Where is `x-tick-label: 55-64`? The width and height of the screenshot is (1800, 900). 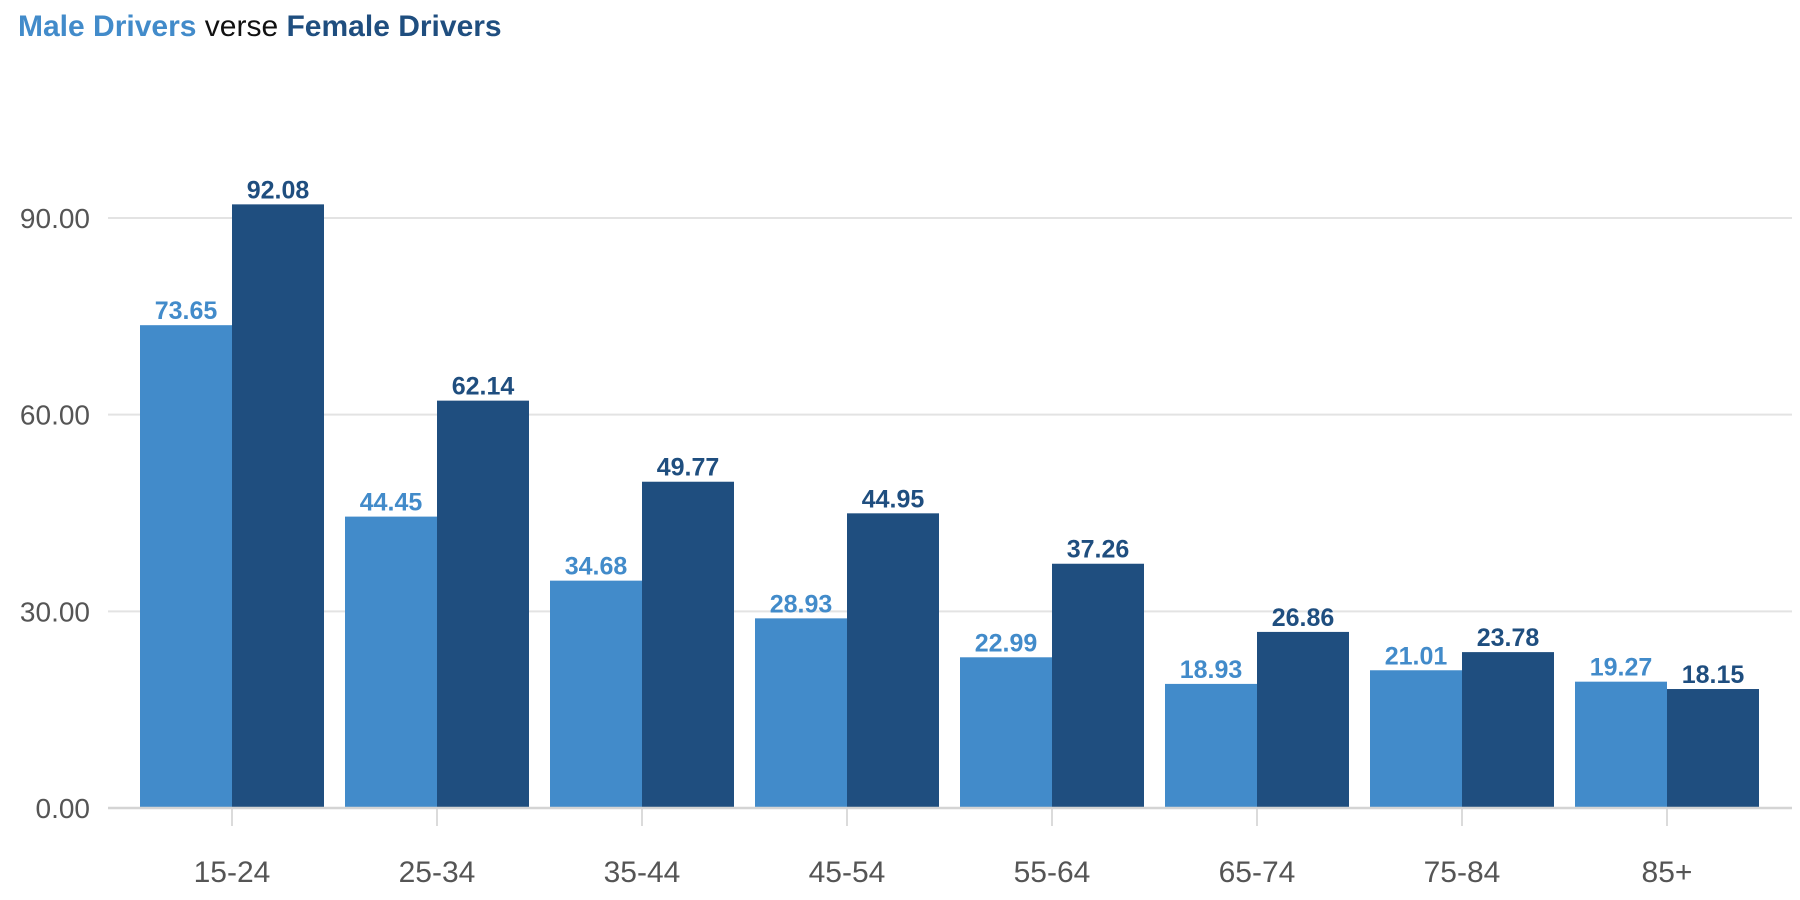 x-tick-label: 55-64 is located at coordinates (1052, 872).